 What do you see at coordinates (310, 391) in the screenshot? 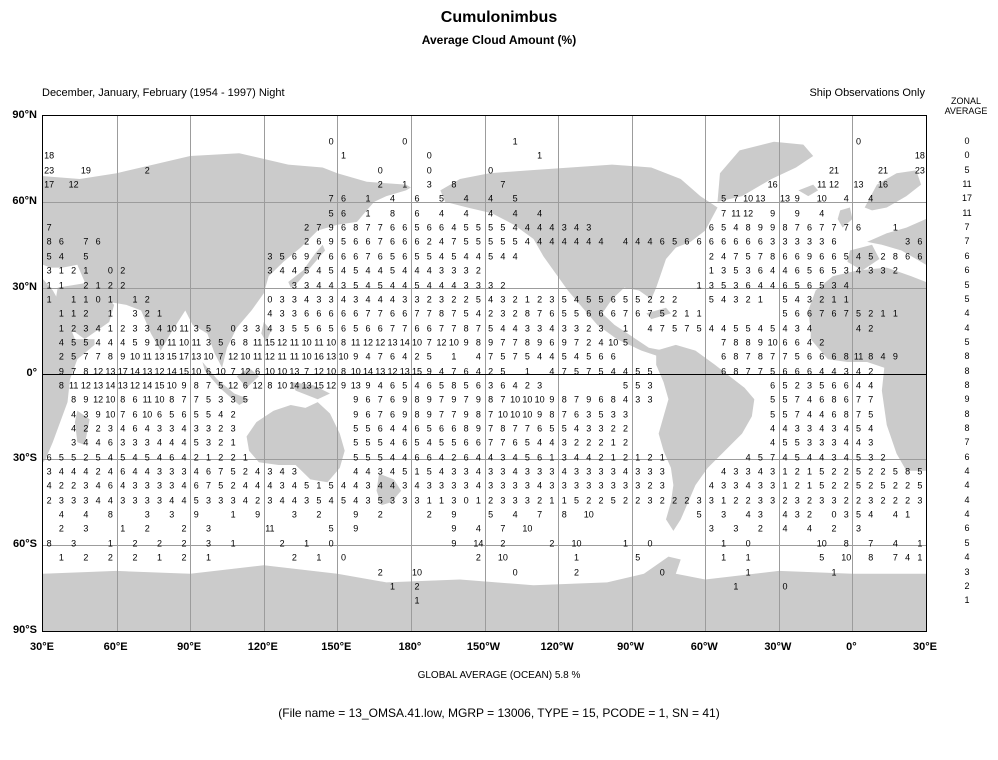
I see `new-guinea-island` at bounding box center [310, 391].